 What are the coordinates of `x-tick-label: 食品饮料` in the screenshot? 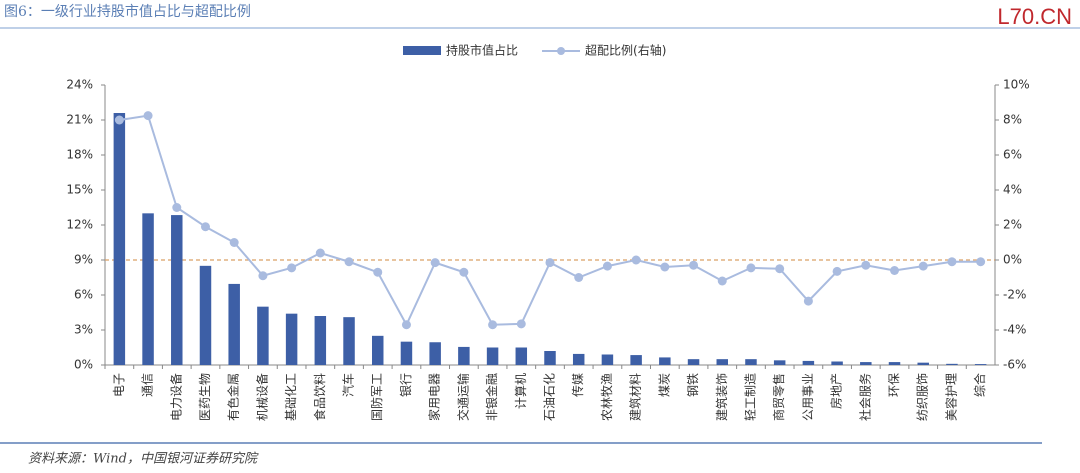 It's located at (319, 397).